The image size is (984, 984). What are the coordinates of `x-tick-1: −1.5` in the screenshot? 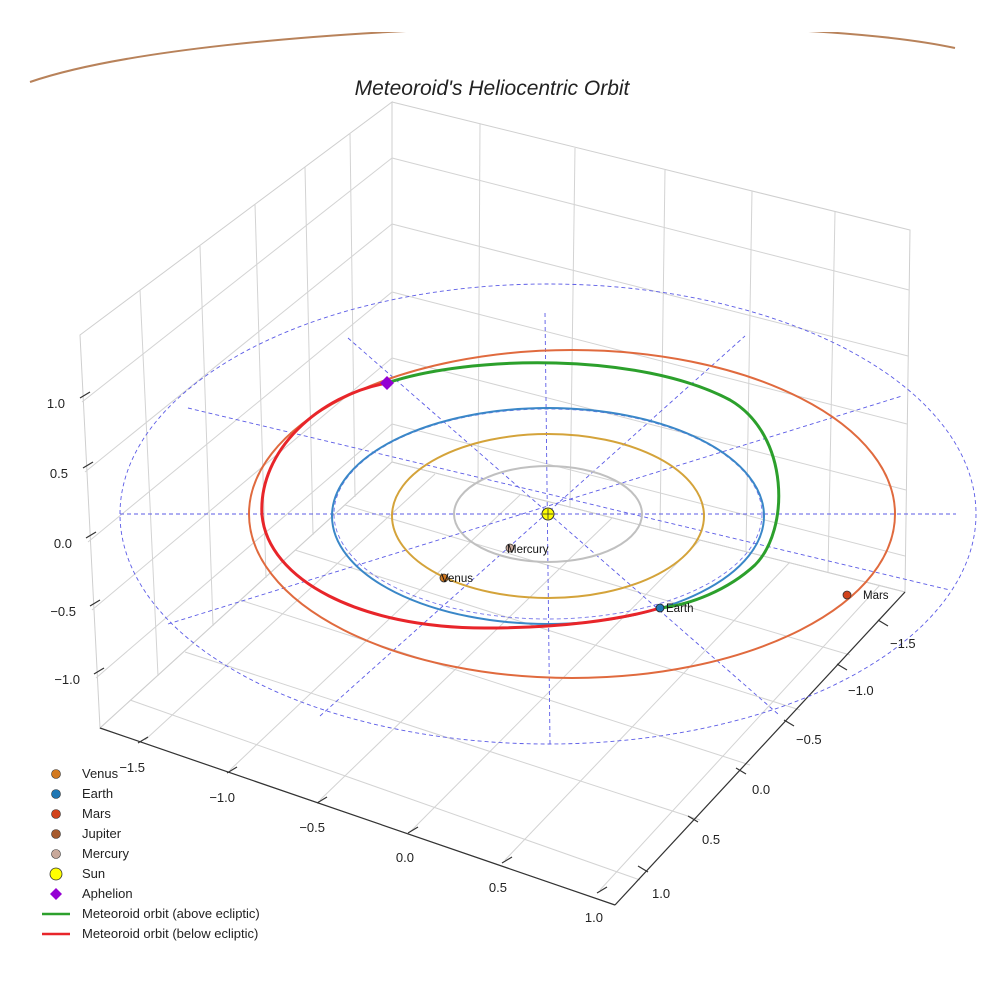 It's located at (132, 767).